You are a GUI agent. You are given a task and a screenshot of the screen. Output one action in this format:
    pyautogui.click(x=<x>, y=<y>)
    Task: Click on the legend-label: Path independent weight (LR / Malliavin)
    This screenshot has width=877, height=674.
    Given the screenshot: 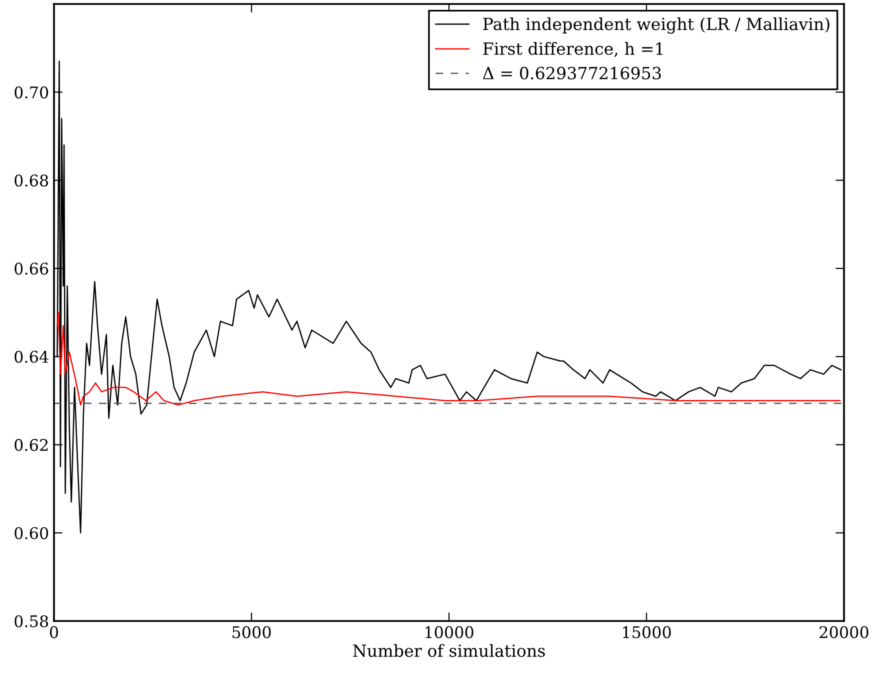 What is the action you would take?
    pyautogui.click(x=656, y=25)
    